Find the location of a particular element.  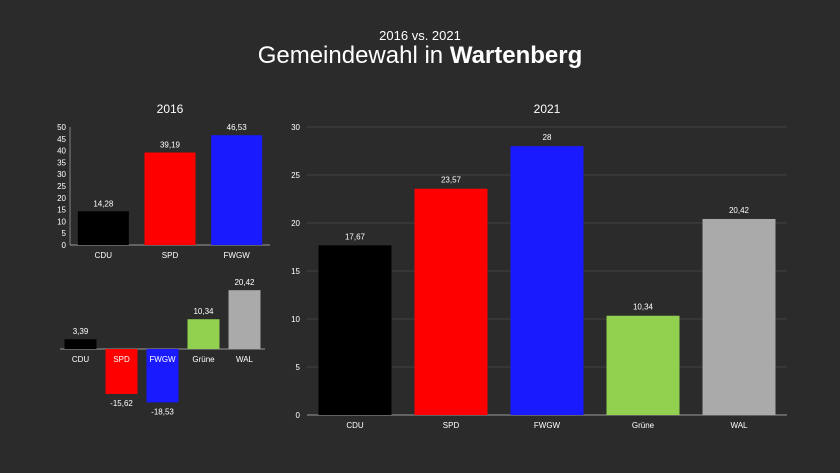

chart3-y-tick-label: 15 is located at coordinates (295, 271).